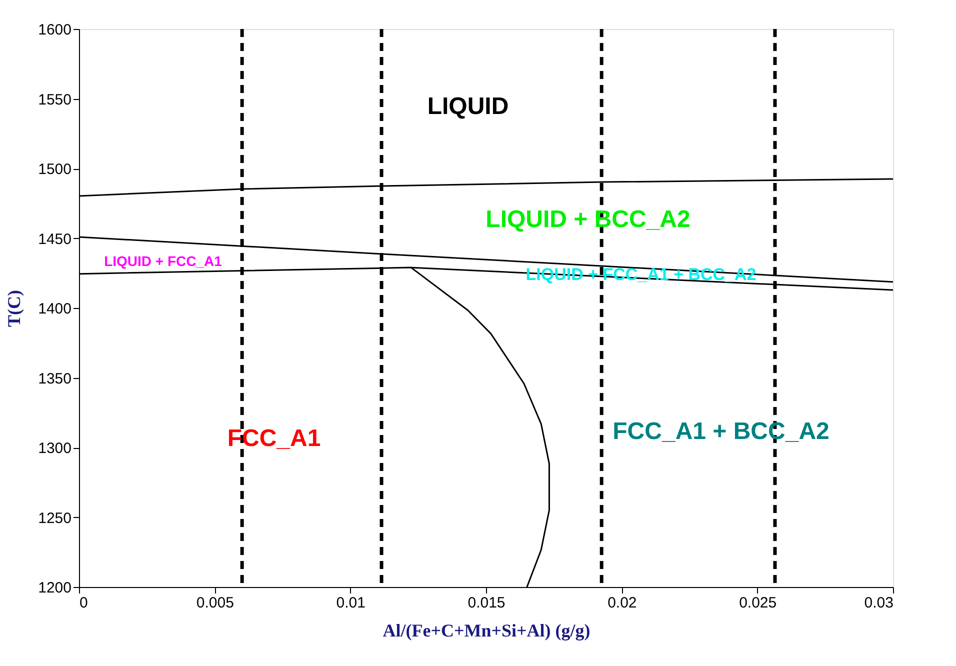 The width and height of the screenshot is (956, 666). What do you see at coordinates (487, 603) in the screenshot?
I see `x-tick-label: 0.015` at bounding box center [487, 603].